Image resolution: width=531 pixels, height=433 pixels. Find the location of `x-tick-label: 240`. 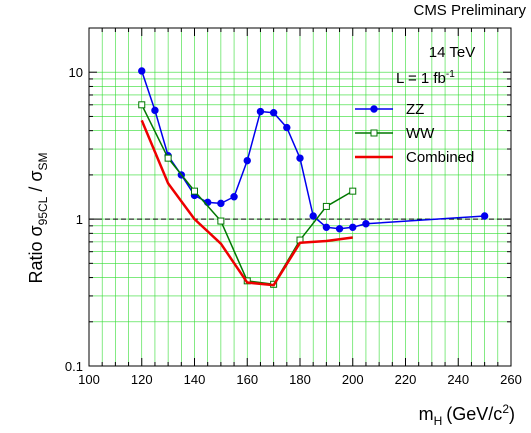

x-tick-label: 240 is located at coordinates (458, 379).